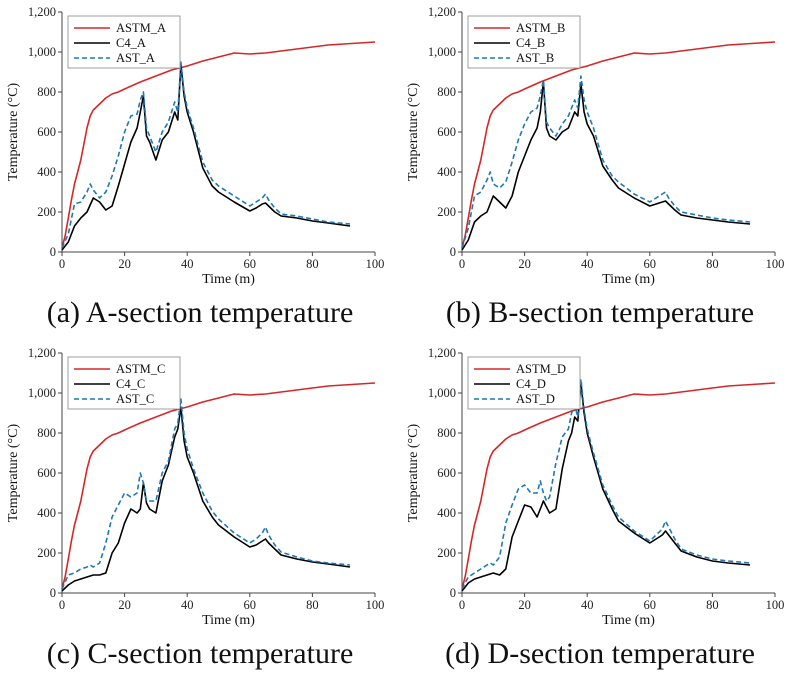 The height and width of the screenshot is (682, 800). I want to click on series-line-ast-b, so click(606, 162).